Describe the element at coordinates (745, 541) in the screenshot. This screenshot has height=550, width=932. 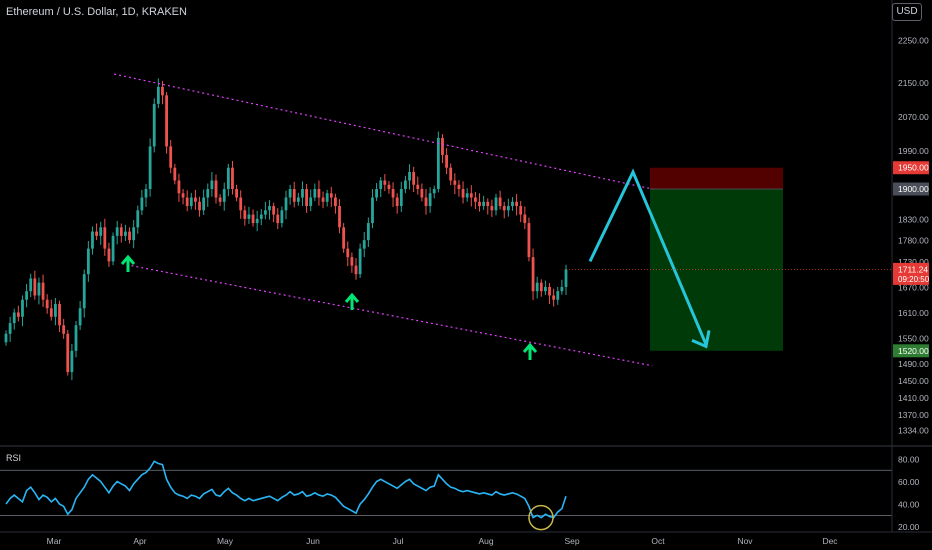
I see `month-label: Nov` at that location.